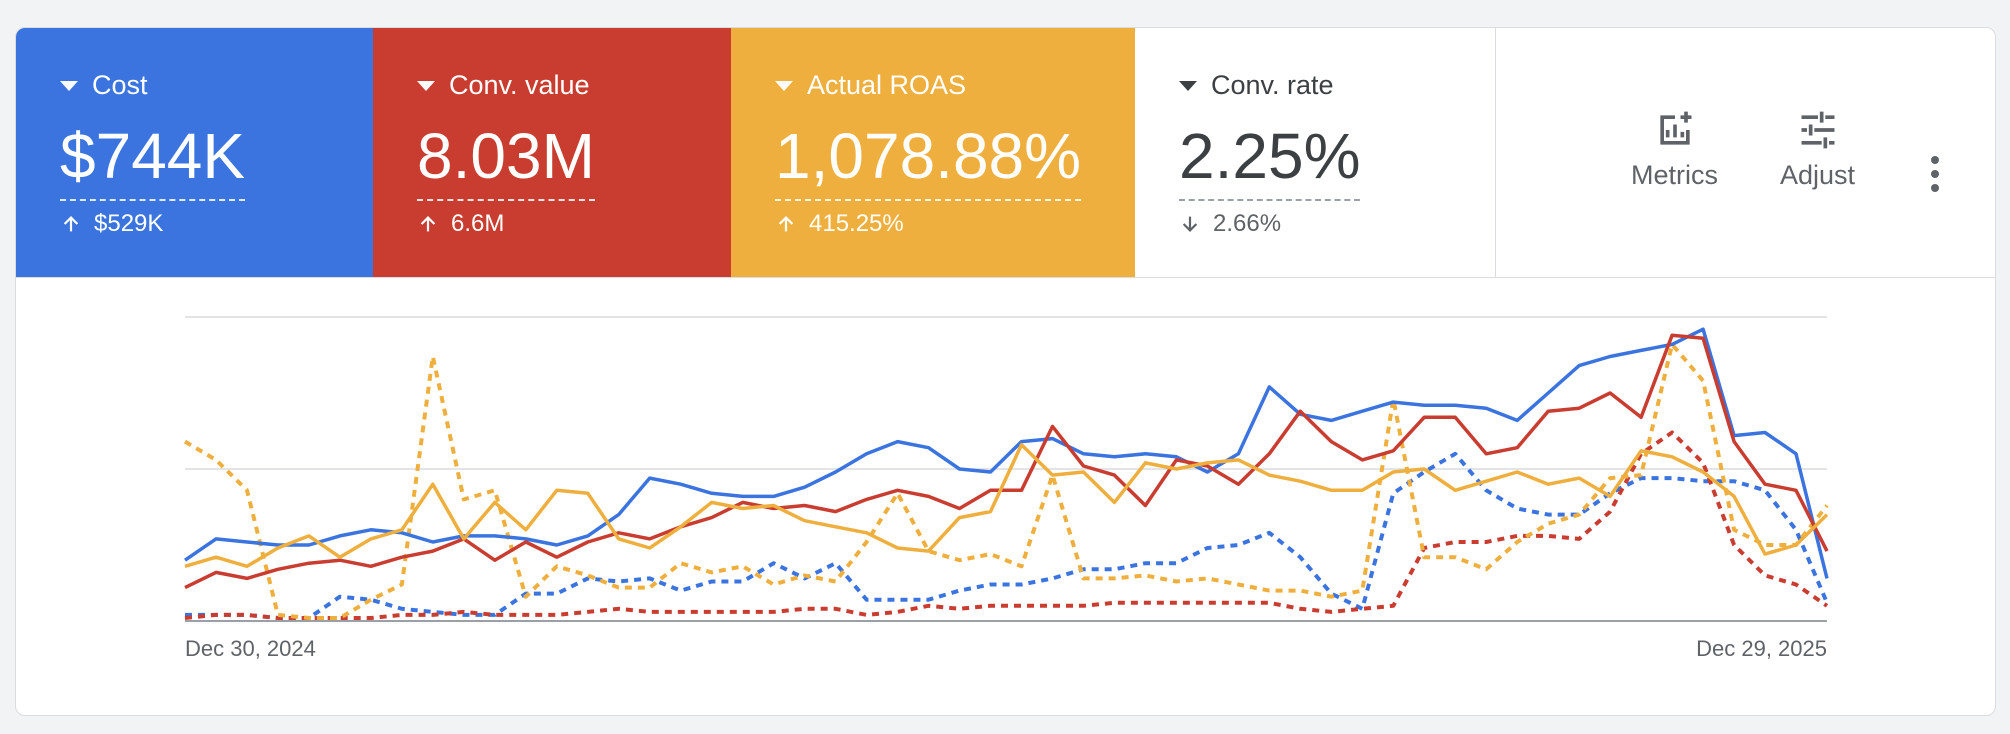  What do you see at coordinates (1256, 85) in the screenshot?
I see `metric-label: Conv. rate` at bounding box center [1256, 85].